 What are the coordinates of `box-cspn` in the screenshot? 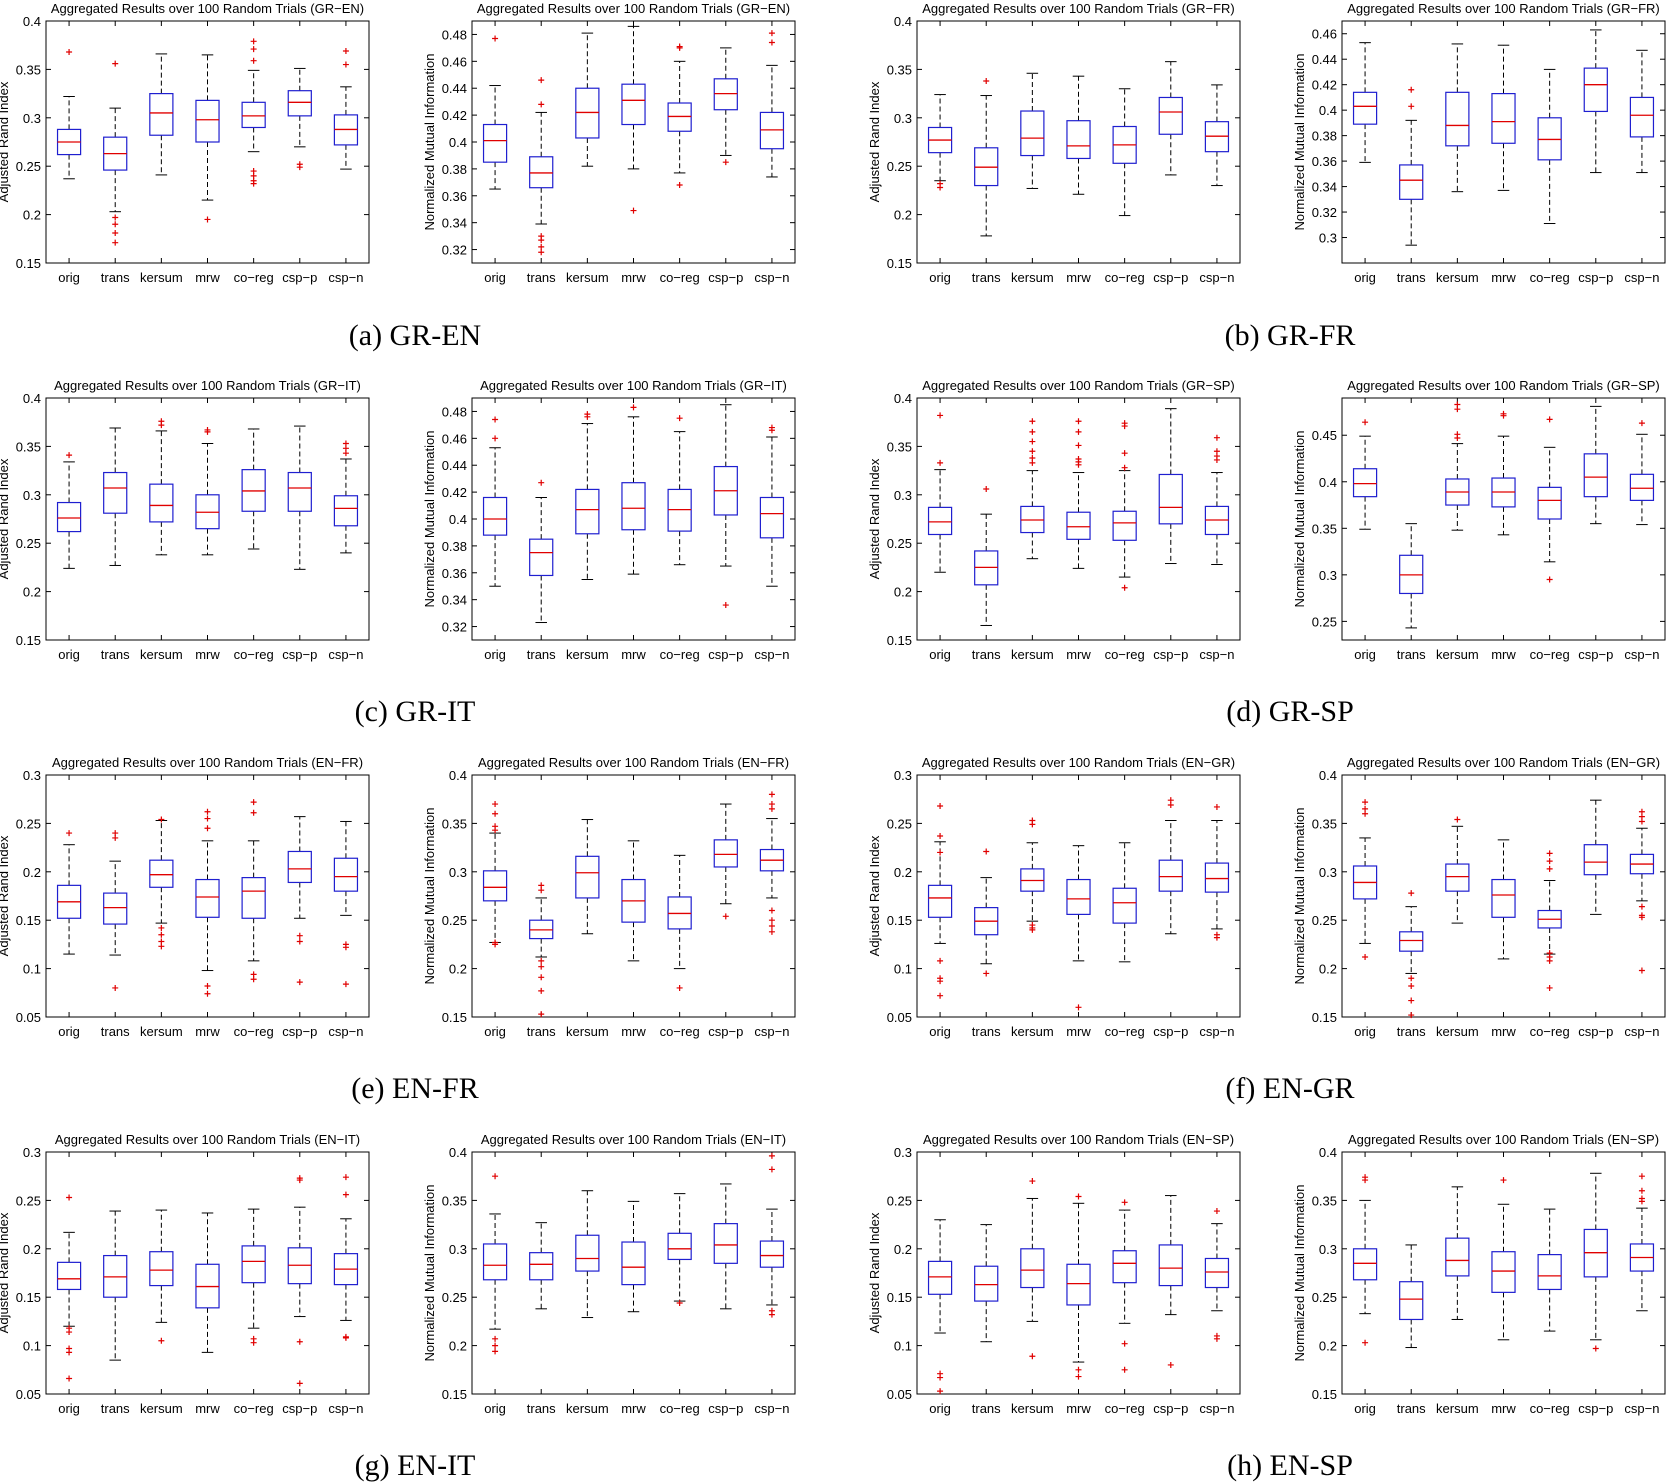 It's located at (1642, 111).